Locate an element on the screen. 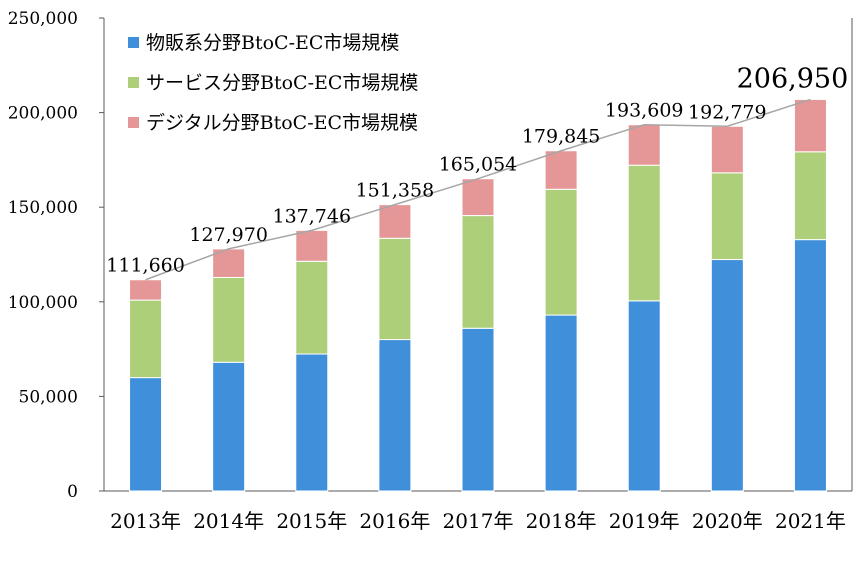 Image resolution: width=858 pixels, height=561 pixels. x-tick-label: 2020年 is located at coordinates (727, 521).